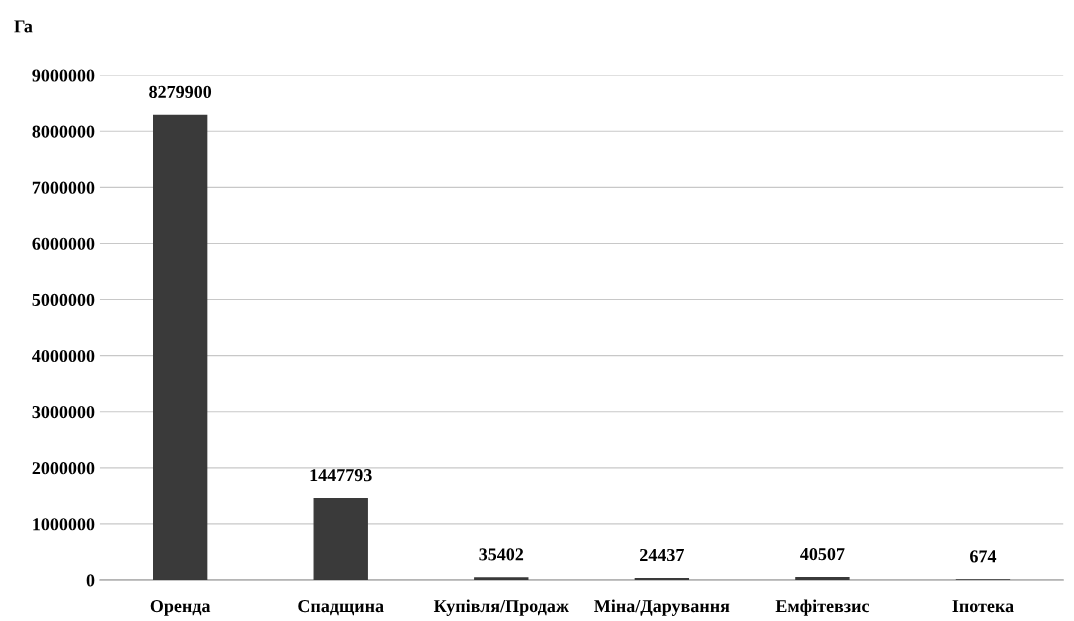  I want to click on data-label: 1447793, so click(341, 475).